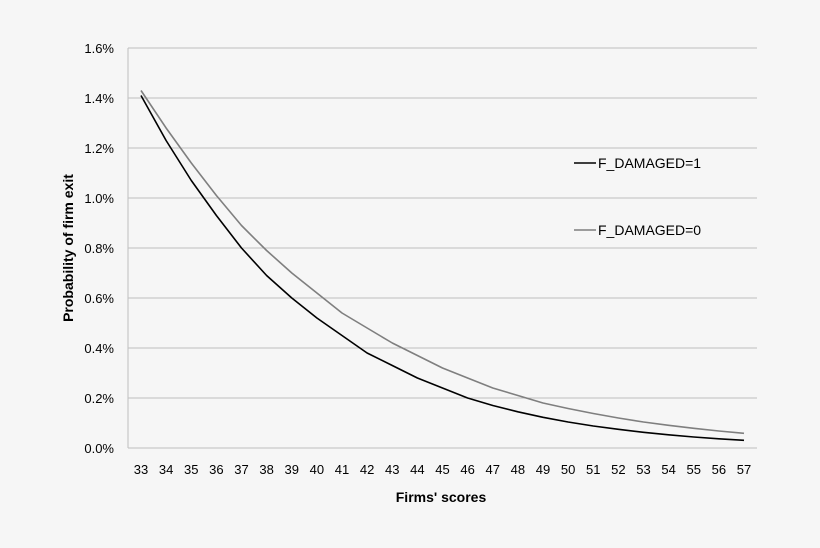  Describe the element at coordinates (99, 398) in the screenshot. I see `y-tick-label: 0.2%` at that location.